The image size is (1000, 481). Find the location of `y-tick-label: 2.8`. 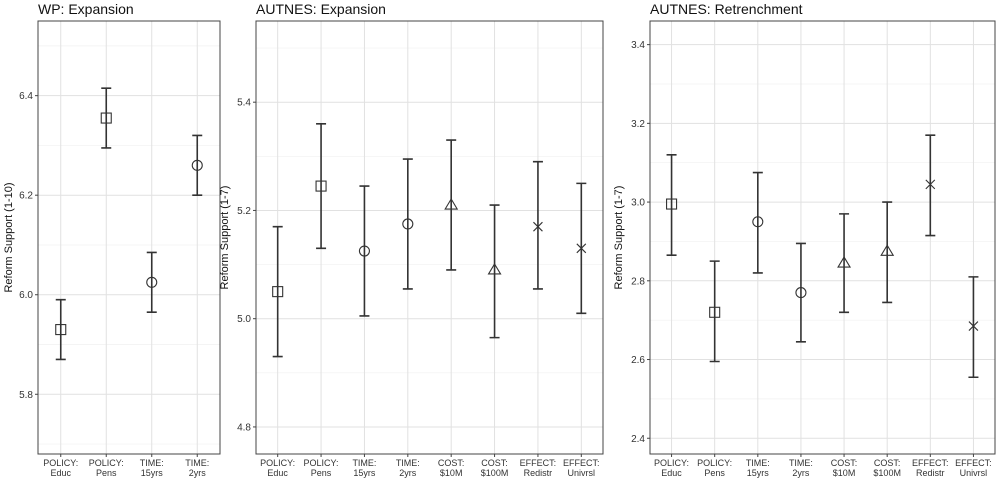

y-tick-label: 2.8 is located at coordinates (638, 281).